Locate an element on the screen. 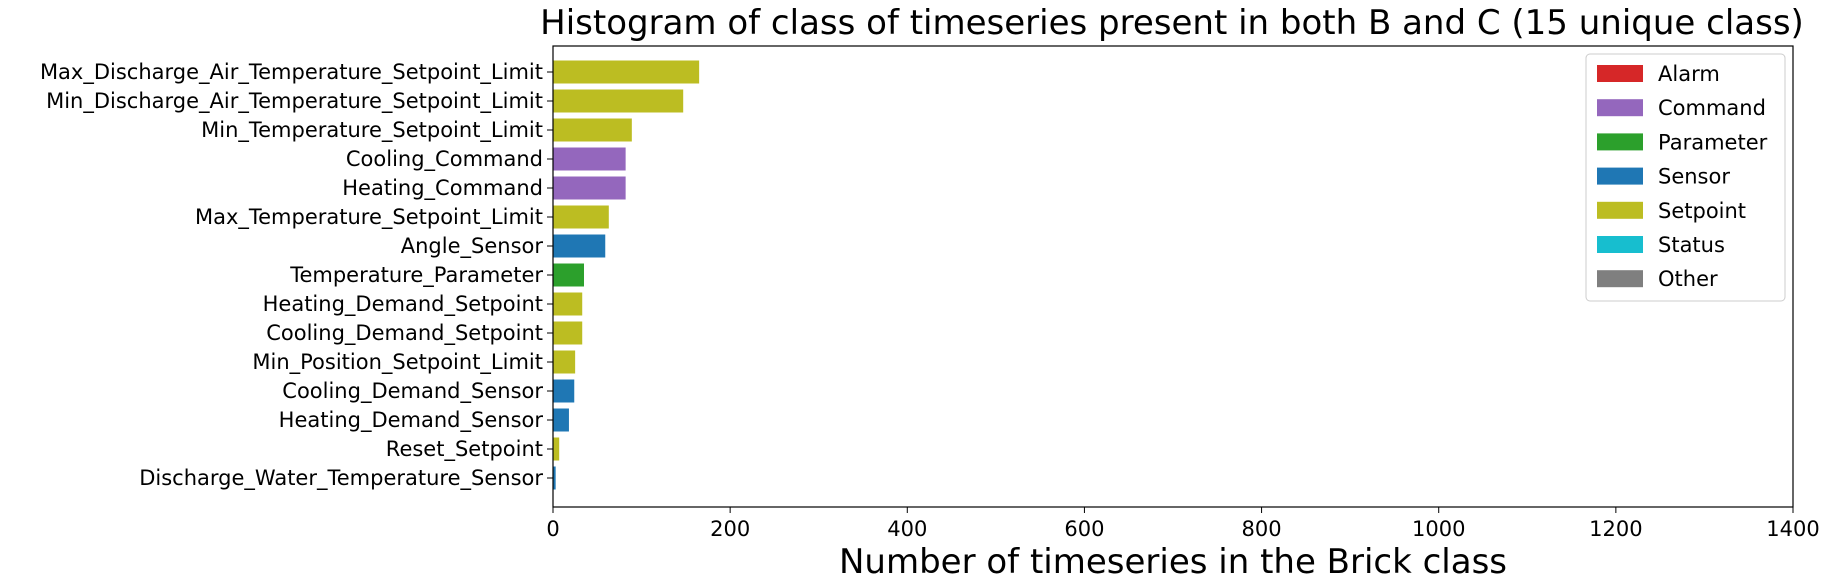  bar-angle-sensor is located at coordinates (579, 246).